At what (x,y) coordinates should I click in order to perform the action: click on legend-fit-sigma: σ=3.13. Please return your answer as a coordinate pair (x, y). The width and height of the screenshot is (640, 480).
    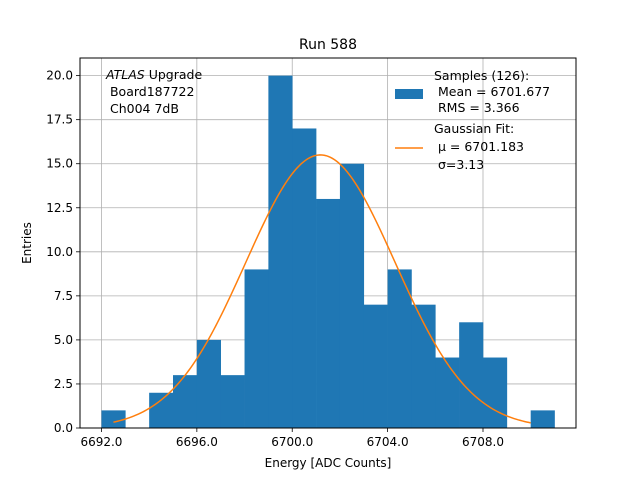
    Looking at the image, I should click on (459, 164).